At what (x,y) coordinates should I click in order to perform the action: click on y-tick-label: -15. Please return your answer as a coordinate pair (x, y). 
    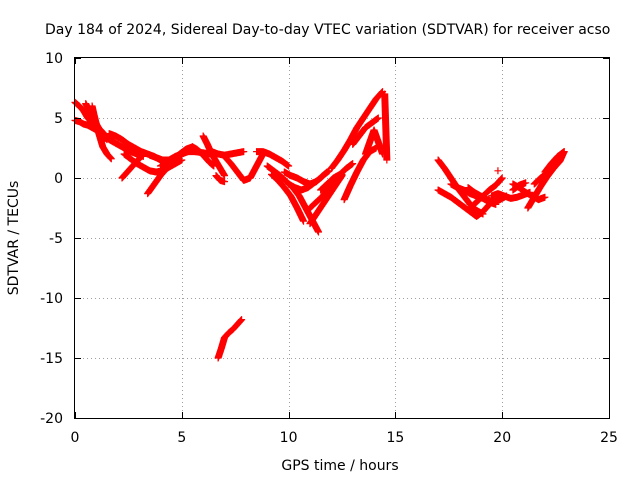
    Looking at the image, I should click on (51, 359).